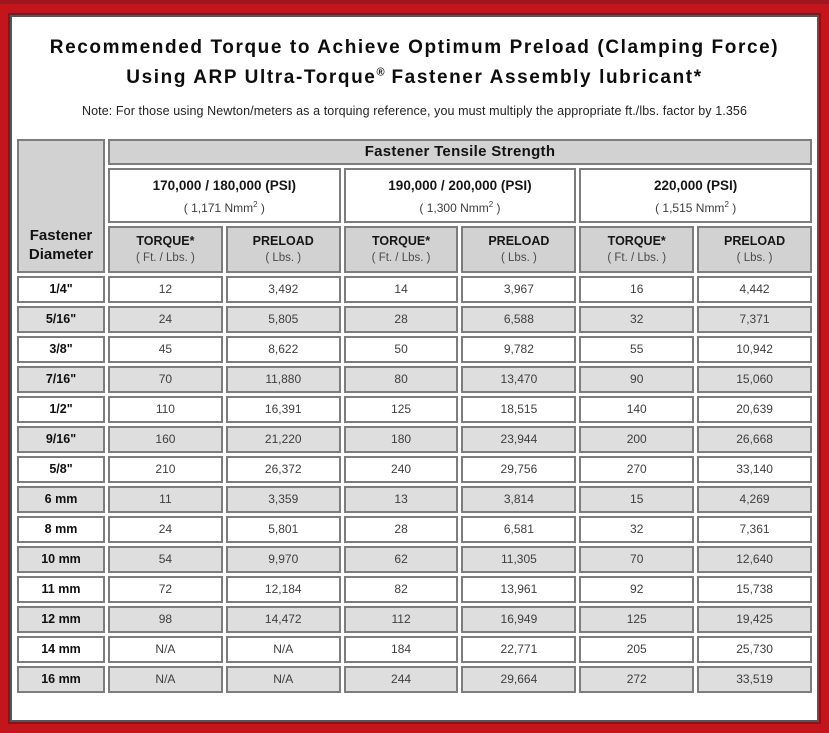 This screenshot has height=733, width=829. Describe the element at coordinates (283, 469) in the screenshot. I see `preload-value-cell: 26,372` at that location.